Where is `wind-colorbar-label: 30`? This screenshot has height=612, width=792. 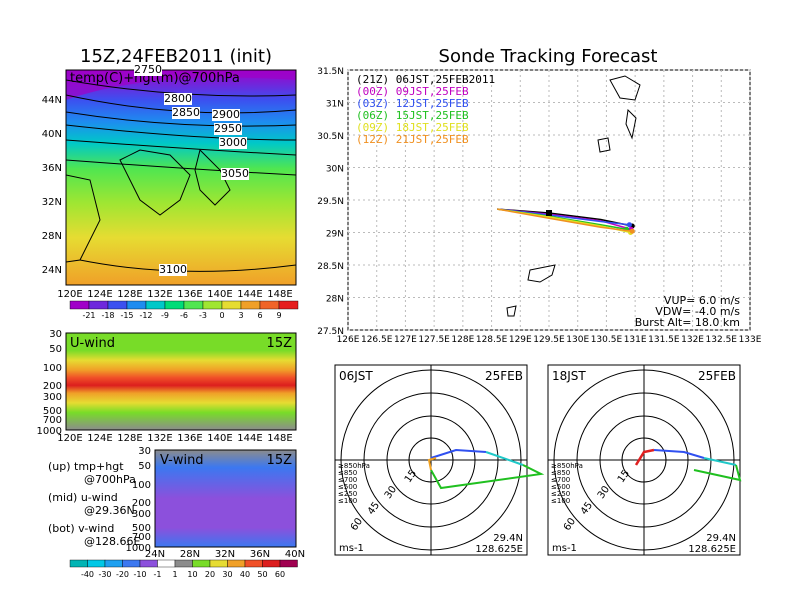
wind-colorbar-label: 30 is located at coordinates (227, 574).